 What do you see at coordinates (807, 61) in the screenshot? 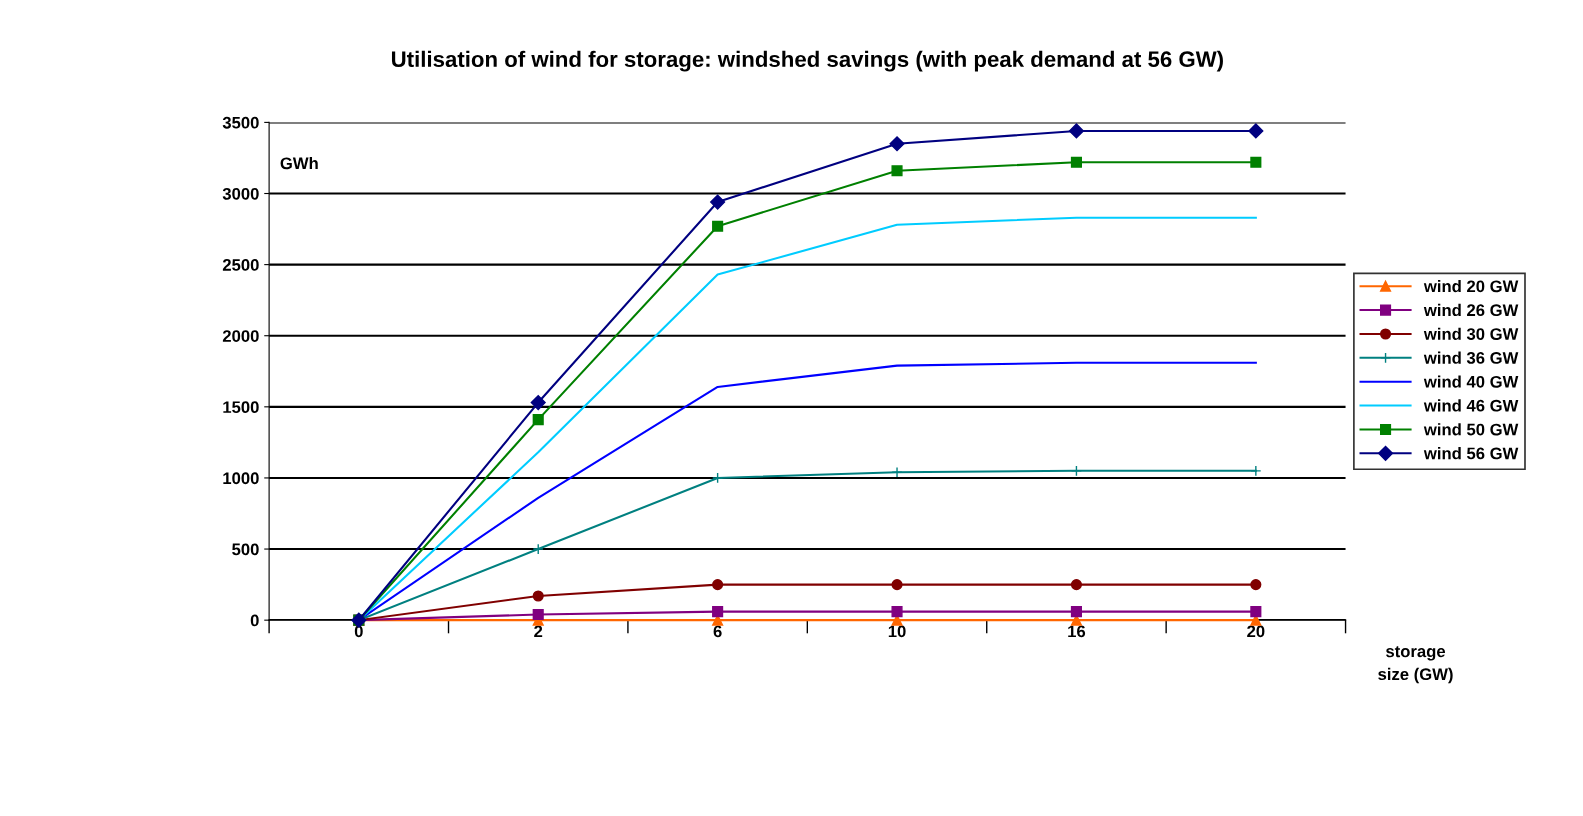
I see `chart-title: Utilisation of wind for storage: windshed savings (with peak demand at 56 GW)` at bounding box center [807, 61].